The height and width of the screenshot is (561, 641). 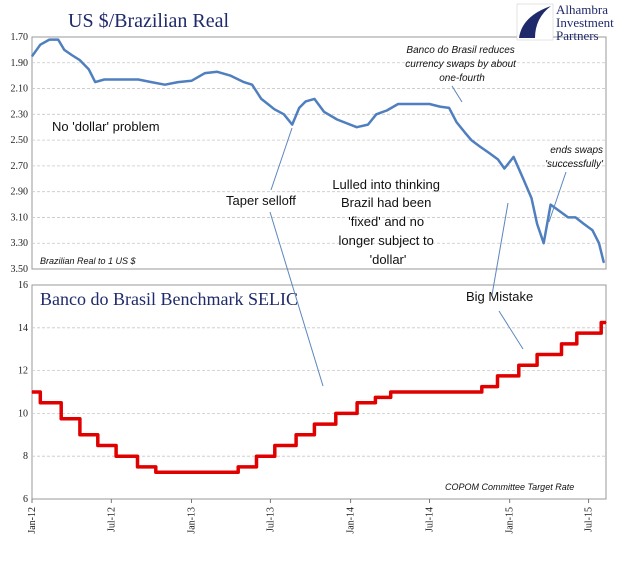 I want to click on no-dollar-problem-annotation: No 'dollar' problem, so click(x=106, y=126).